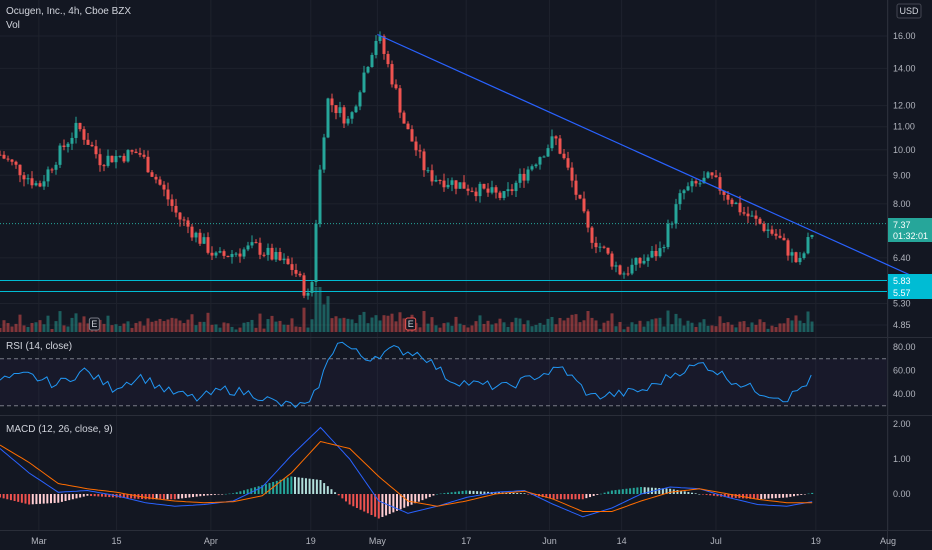 The height and width of the screenshot is (550, 932). What do you see at coordinates (902, 494) in the screenshot?
I see `macd-tick-label: 0.00` at bounding box center [902, 494].